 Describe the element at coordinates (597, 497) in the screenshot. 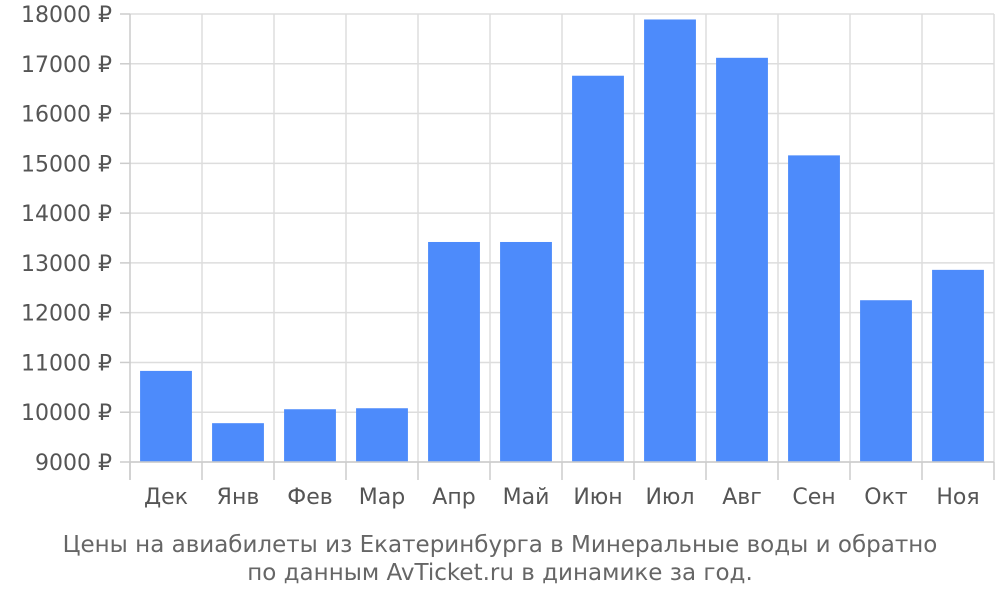

I see `x-tick-label: Июн` at that location.